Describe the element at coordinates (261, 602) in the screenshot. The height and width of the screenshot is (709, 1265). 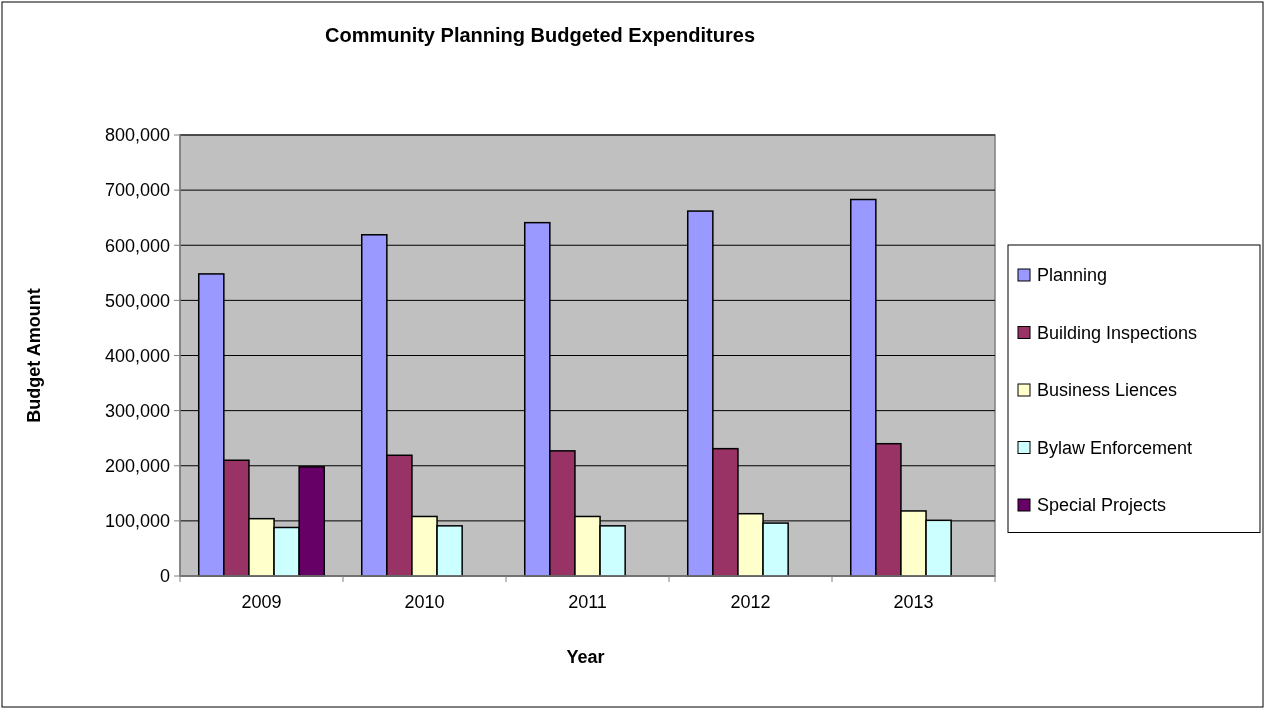
I see `x-tick-label: 2009` at that location.